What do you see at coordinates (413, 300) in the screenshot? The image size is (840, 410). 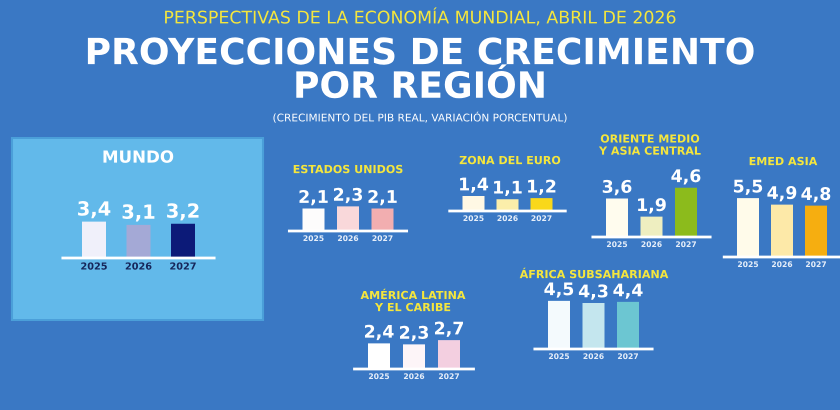 I see `chart-title: AMÉRICA LATINA Y EL CARIBE` at bounding box center [413, 300].